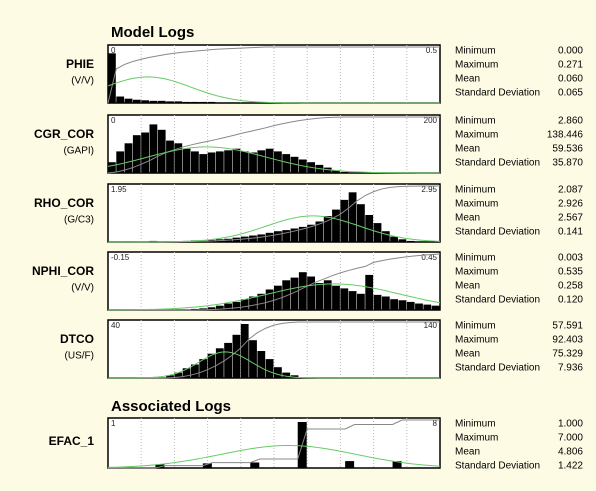  What do you see at coordinates (79, 356) in the screenshot?
I see `log-unit: (US/F)` at bounding box center [79, 356].